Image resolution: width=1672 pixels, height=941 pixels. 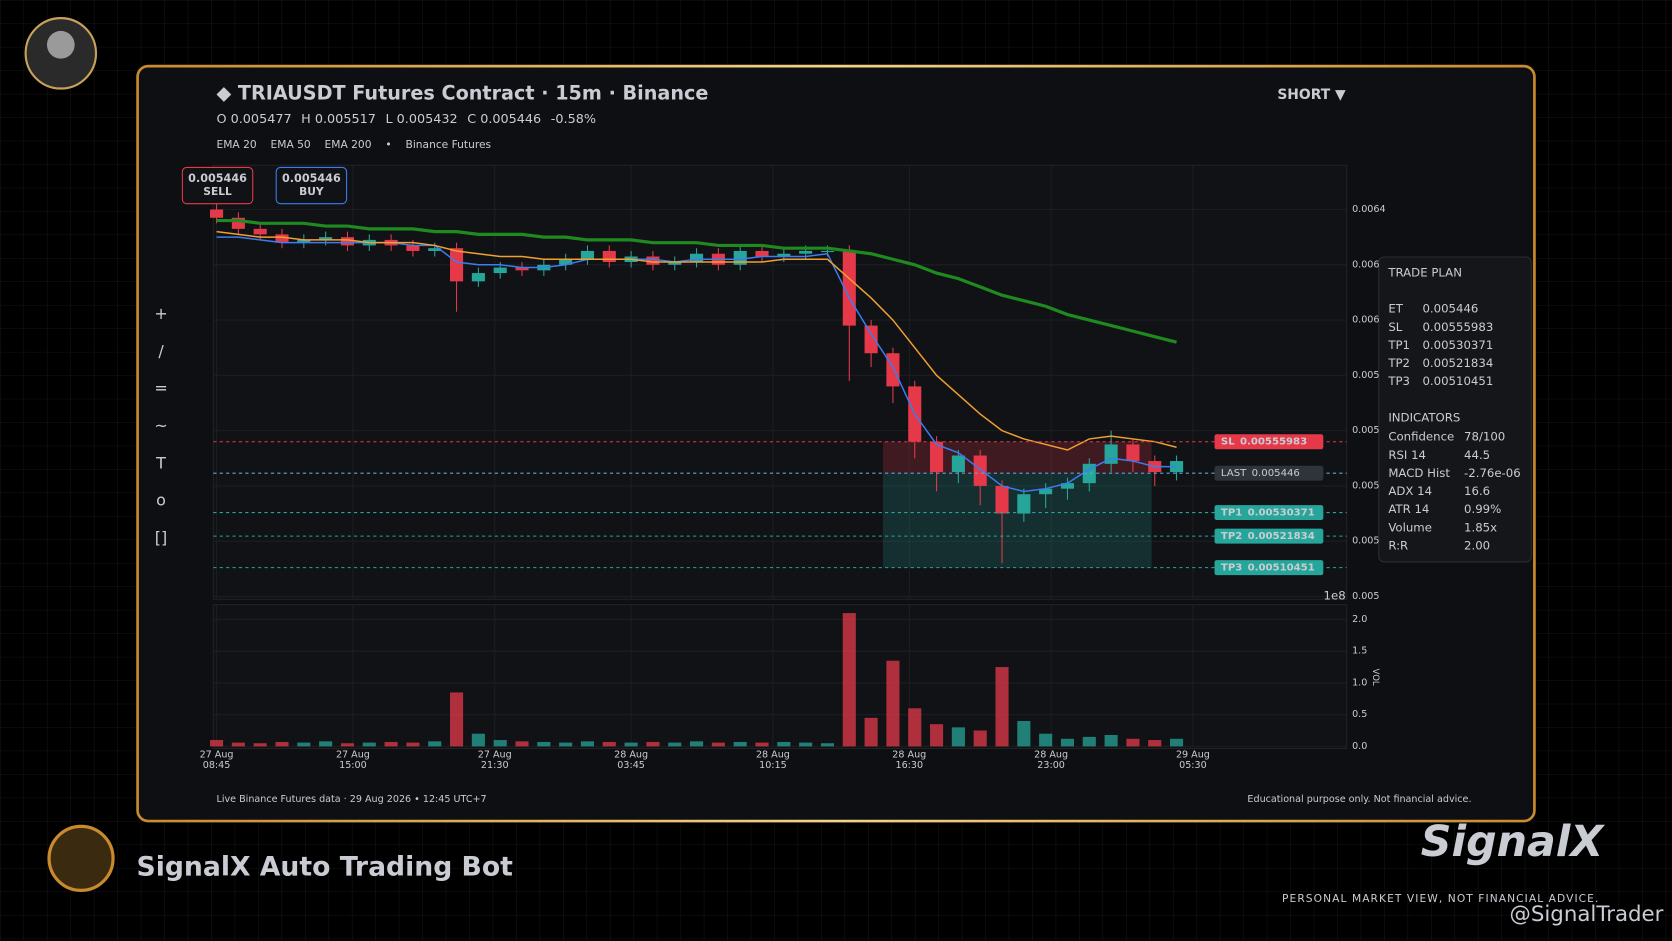 What do you see at coordinates (1234, 473) in the screenshot?
I see `level-name: LAST` at bounding box center [1234, 473].